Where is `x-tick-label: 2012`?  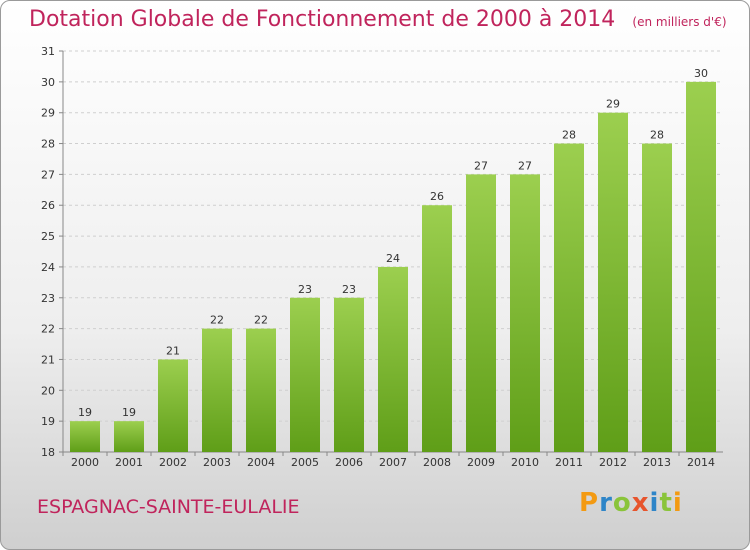
x-tick-label: 2012 is located at coordinates (613, 462).